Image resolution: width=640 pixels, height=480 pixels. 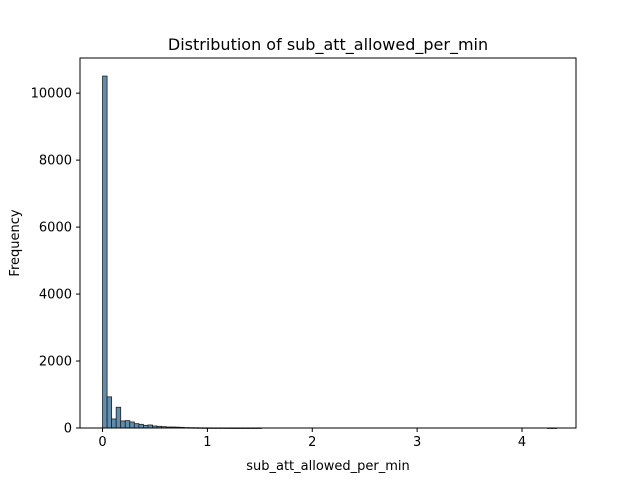 What do you see at coordinates (68, 429) in the screenshot?
I see `y-tick-label: 0` at bounding box center [68, 429].